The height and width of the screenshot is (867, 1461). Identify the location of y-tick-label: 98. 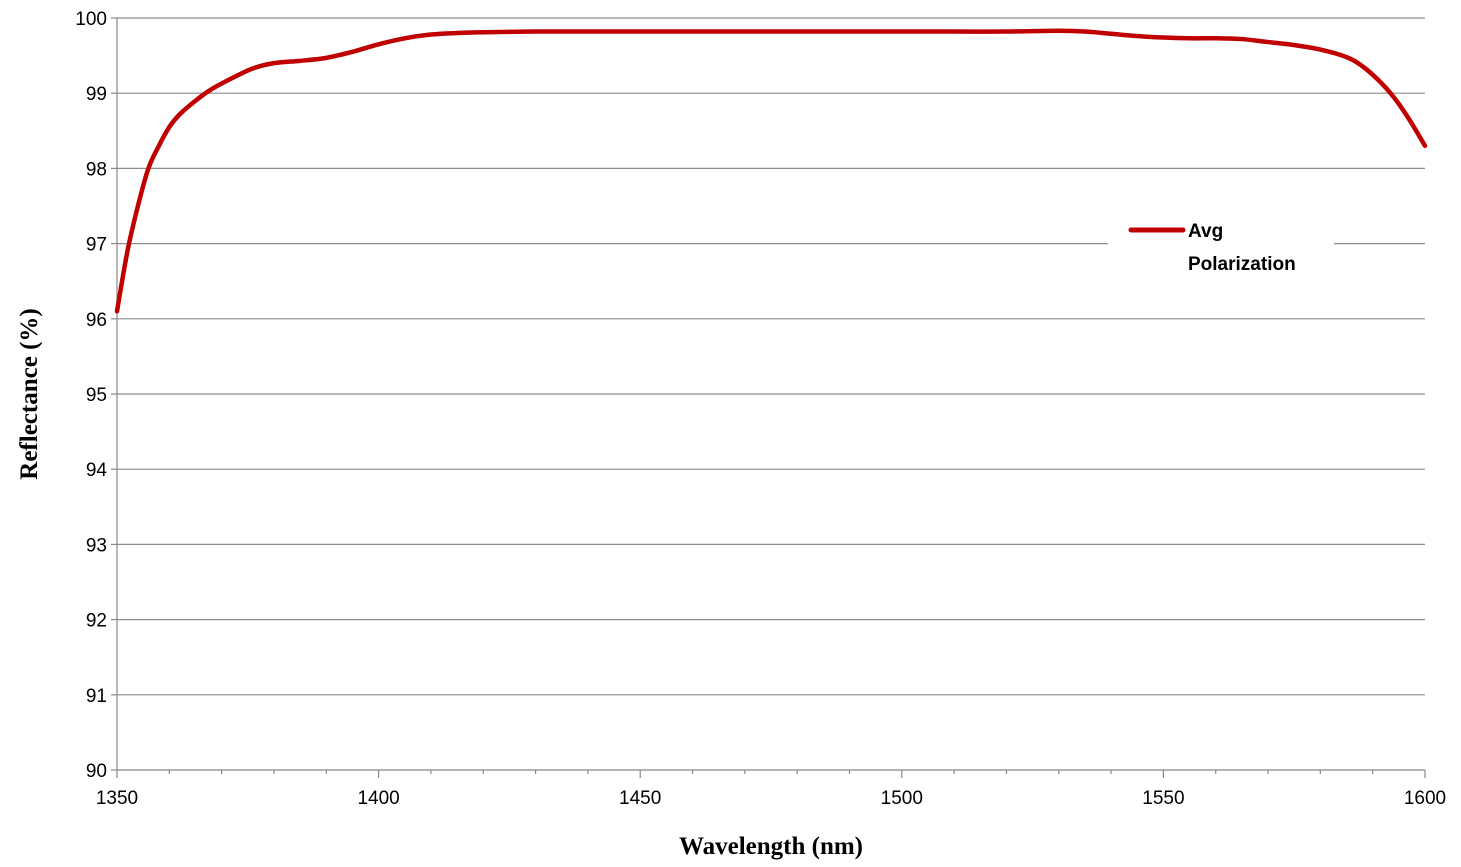
(96, 169).